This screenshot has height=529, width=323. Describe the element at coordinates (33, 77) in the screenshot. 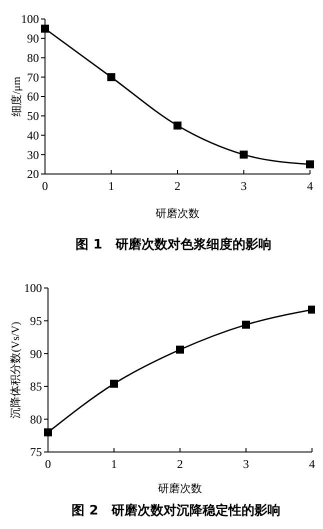

I see `y-tick-label: 70` at that location.